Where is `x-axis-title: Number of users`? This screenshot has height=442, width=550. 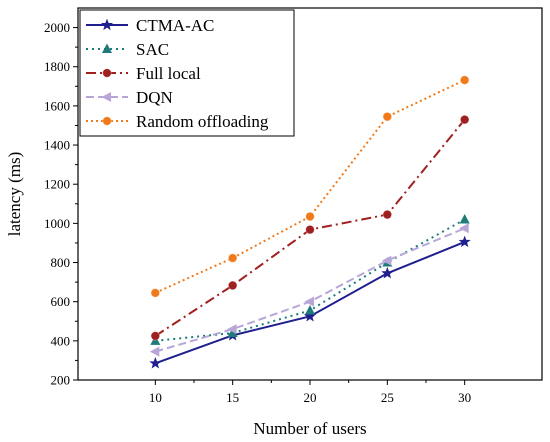 x-axis-title: Number of users is located at coordinates (309, 428).